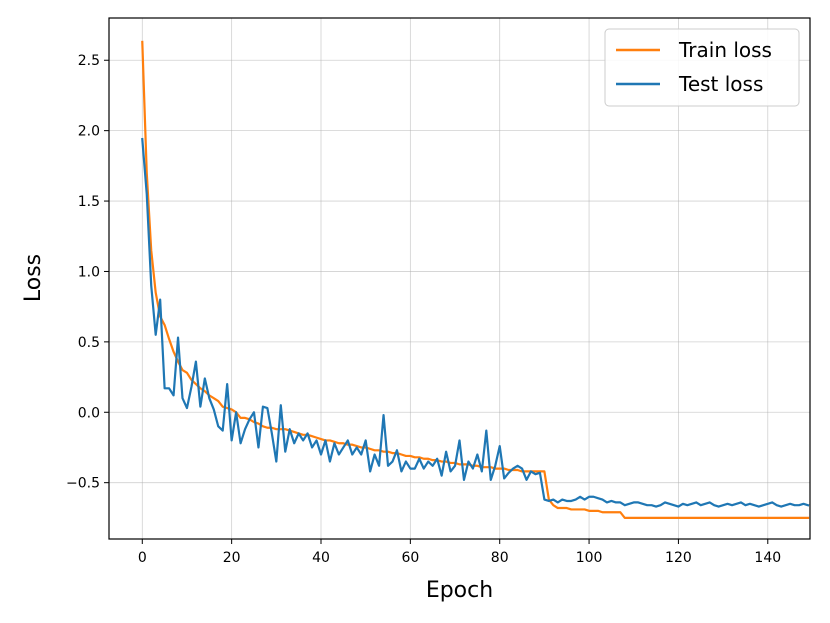  What do you see at coordinates (89, 343) in the screenshot?
I see `y-tick-label: 0.5` at bounding box center [89, 343].